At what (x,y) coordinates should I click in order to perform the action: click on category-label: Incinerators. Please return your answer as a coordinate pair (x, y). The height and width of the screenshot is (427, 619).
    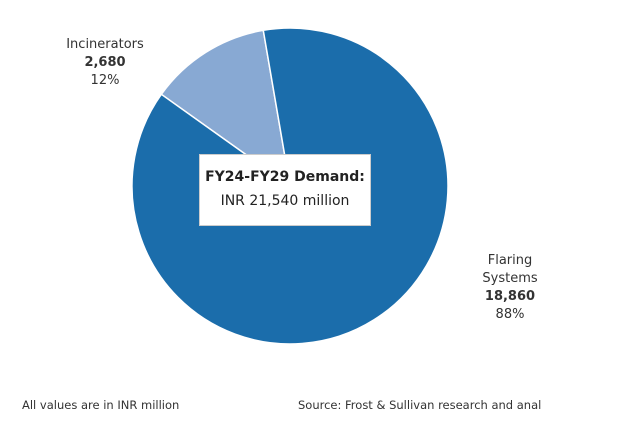
    Looking at the image, I should click on (105, 44).